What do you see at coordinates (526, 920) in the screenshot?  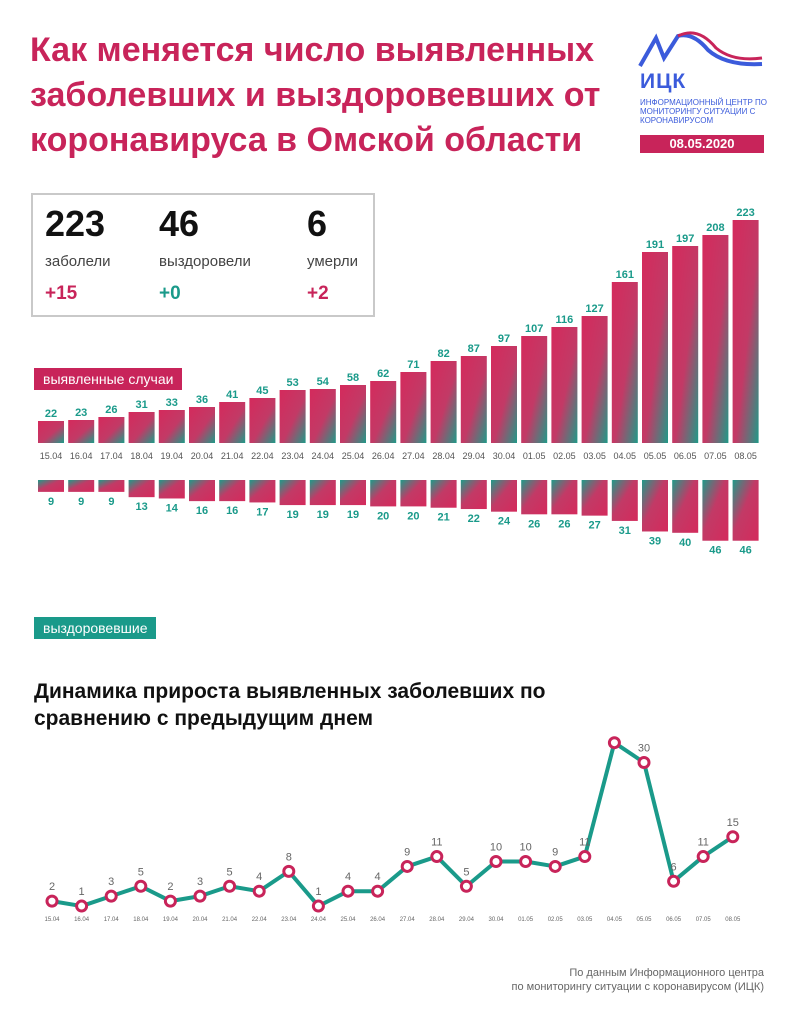 I see `x-tick-label: 01.05` at bounding box center [526, 920].